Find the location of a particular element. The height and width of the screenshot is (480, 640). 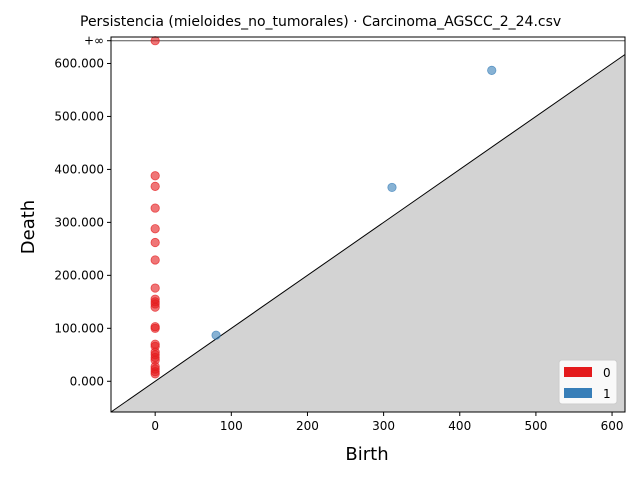

y-tick-label: 400.000 is located at coordinates (79, 169).